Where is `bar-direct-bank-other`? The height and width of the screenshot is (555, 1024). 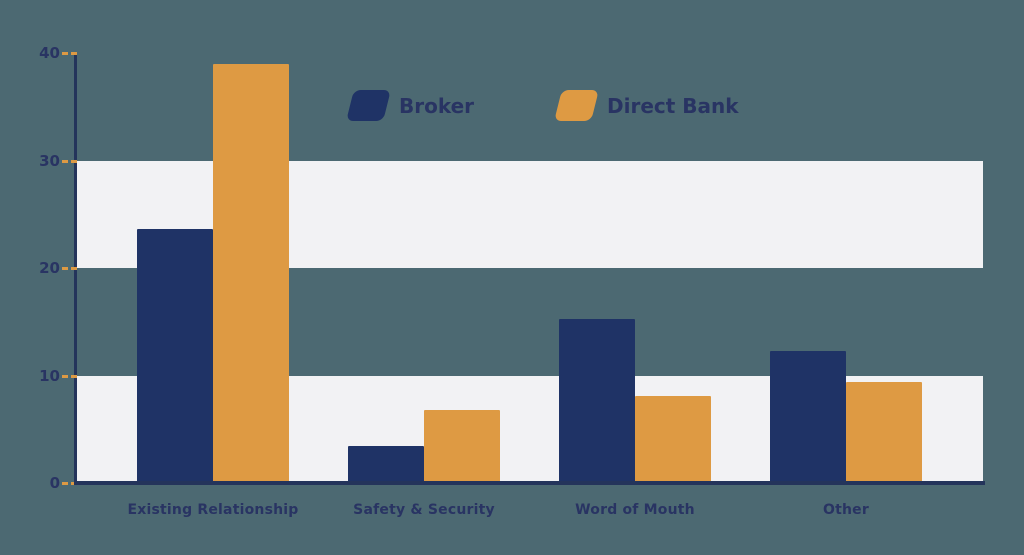 bar-direct-bank-other is located at coordinates (884, 432).